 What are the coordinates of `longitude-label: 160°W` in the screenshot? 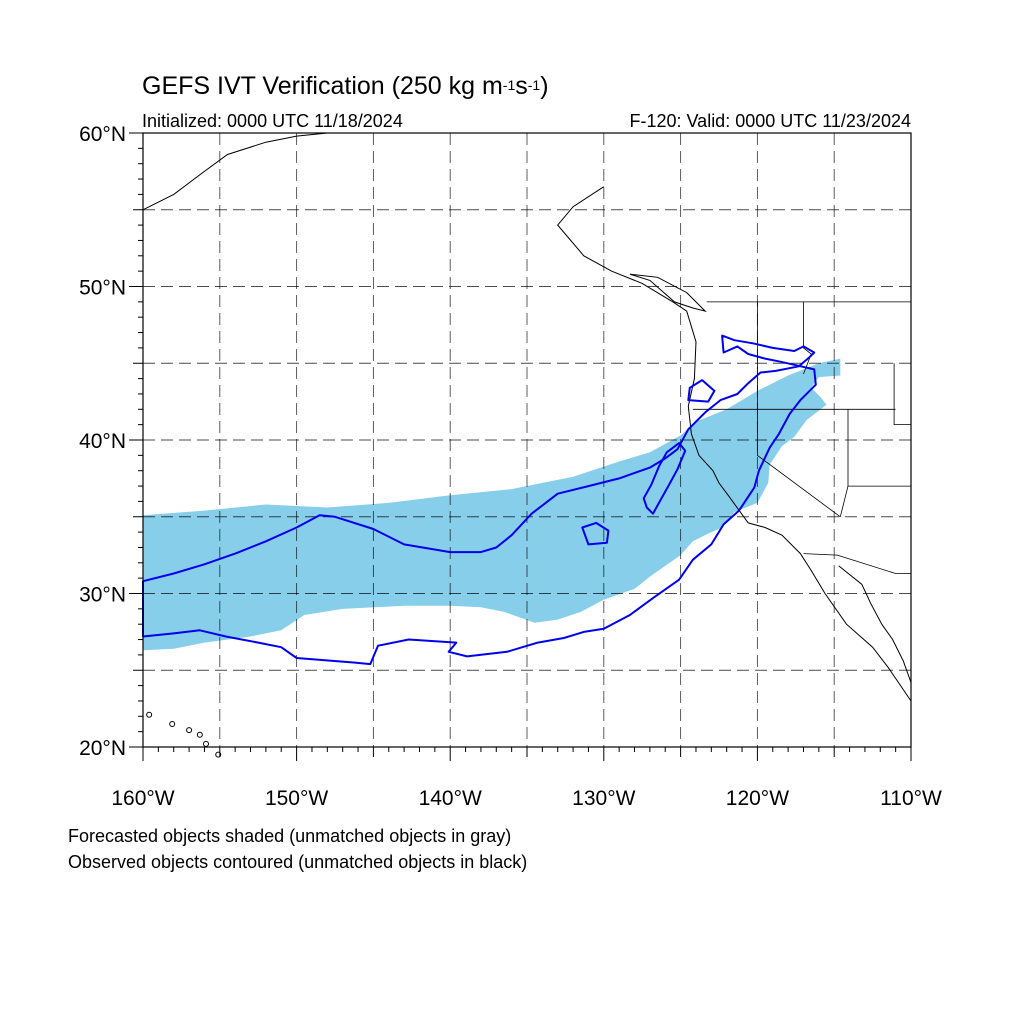 It's located at (142, 798).